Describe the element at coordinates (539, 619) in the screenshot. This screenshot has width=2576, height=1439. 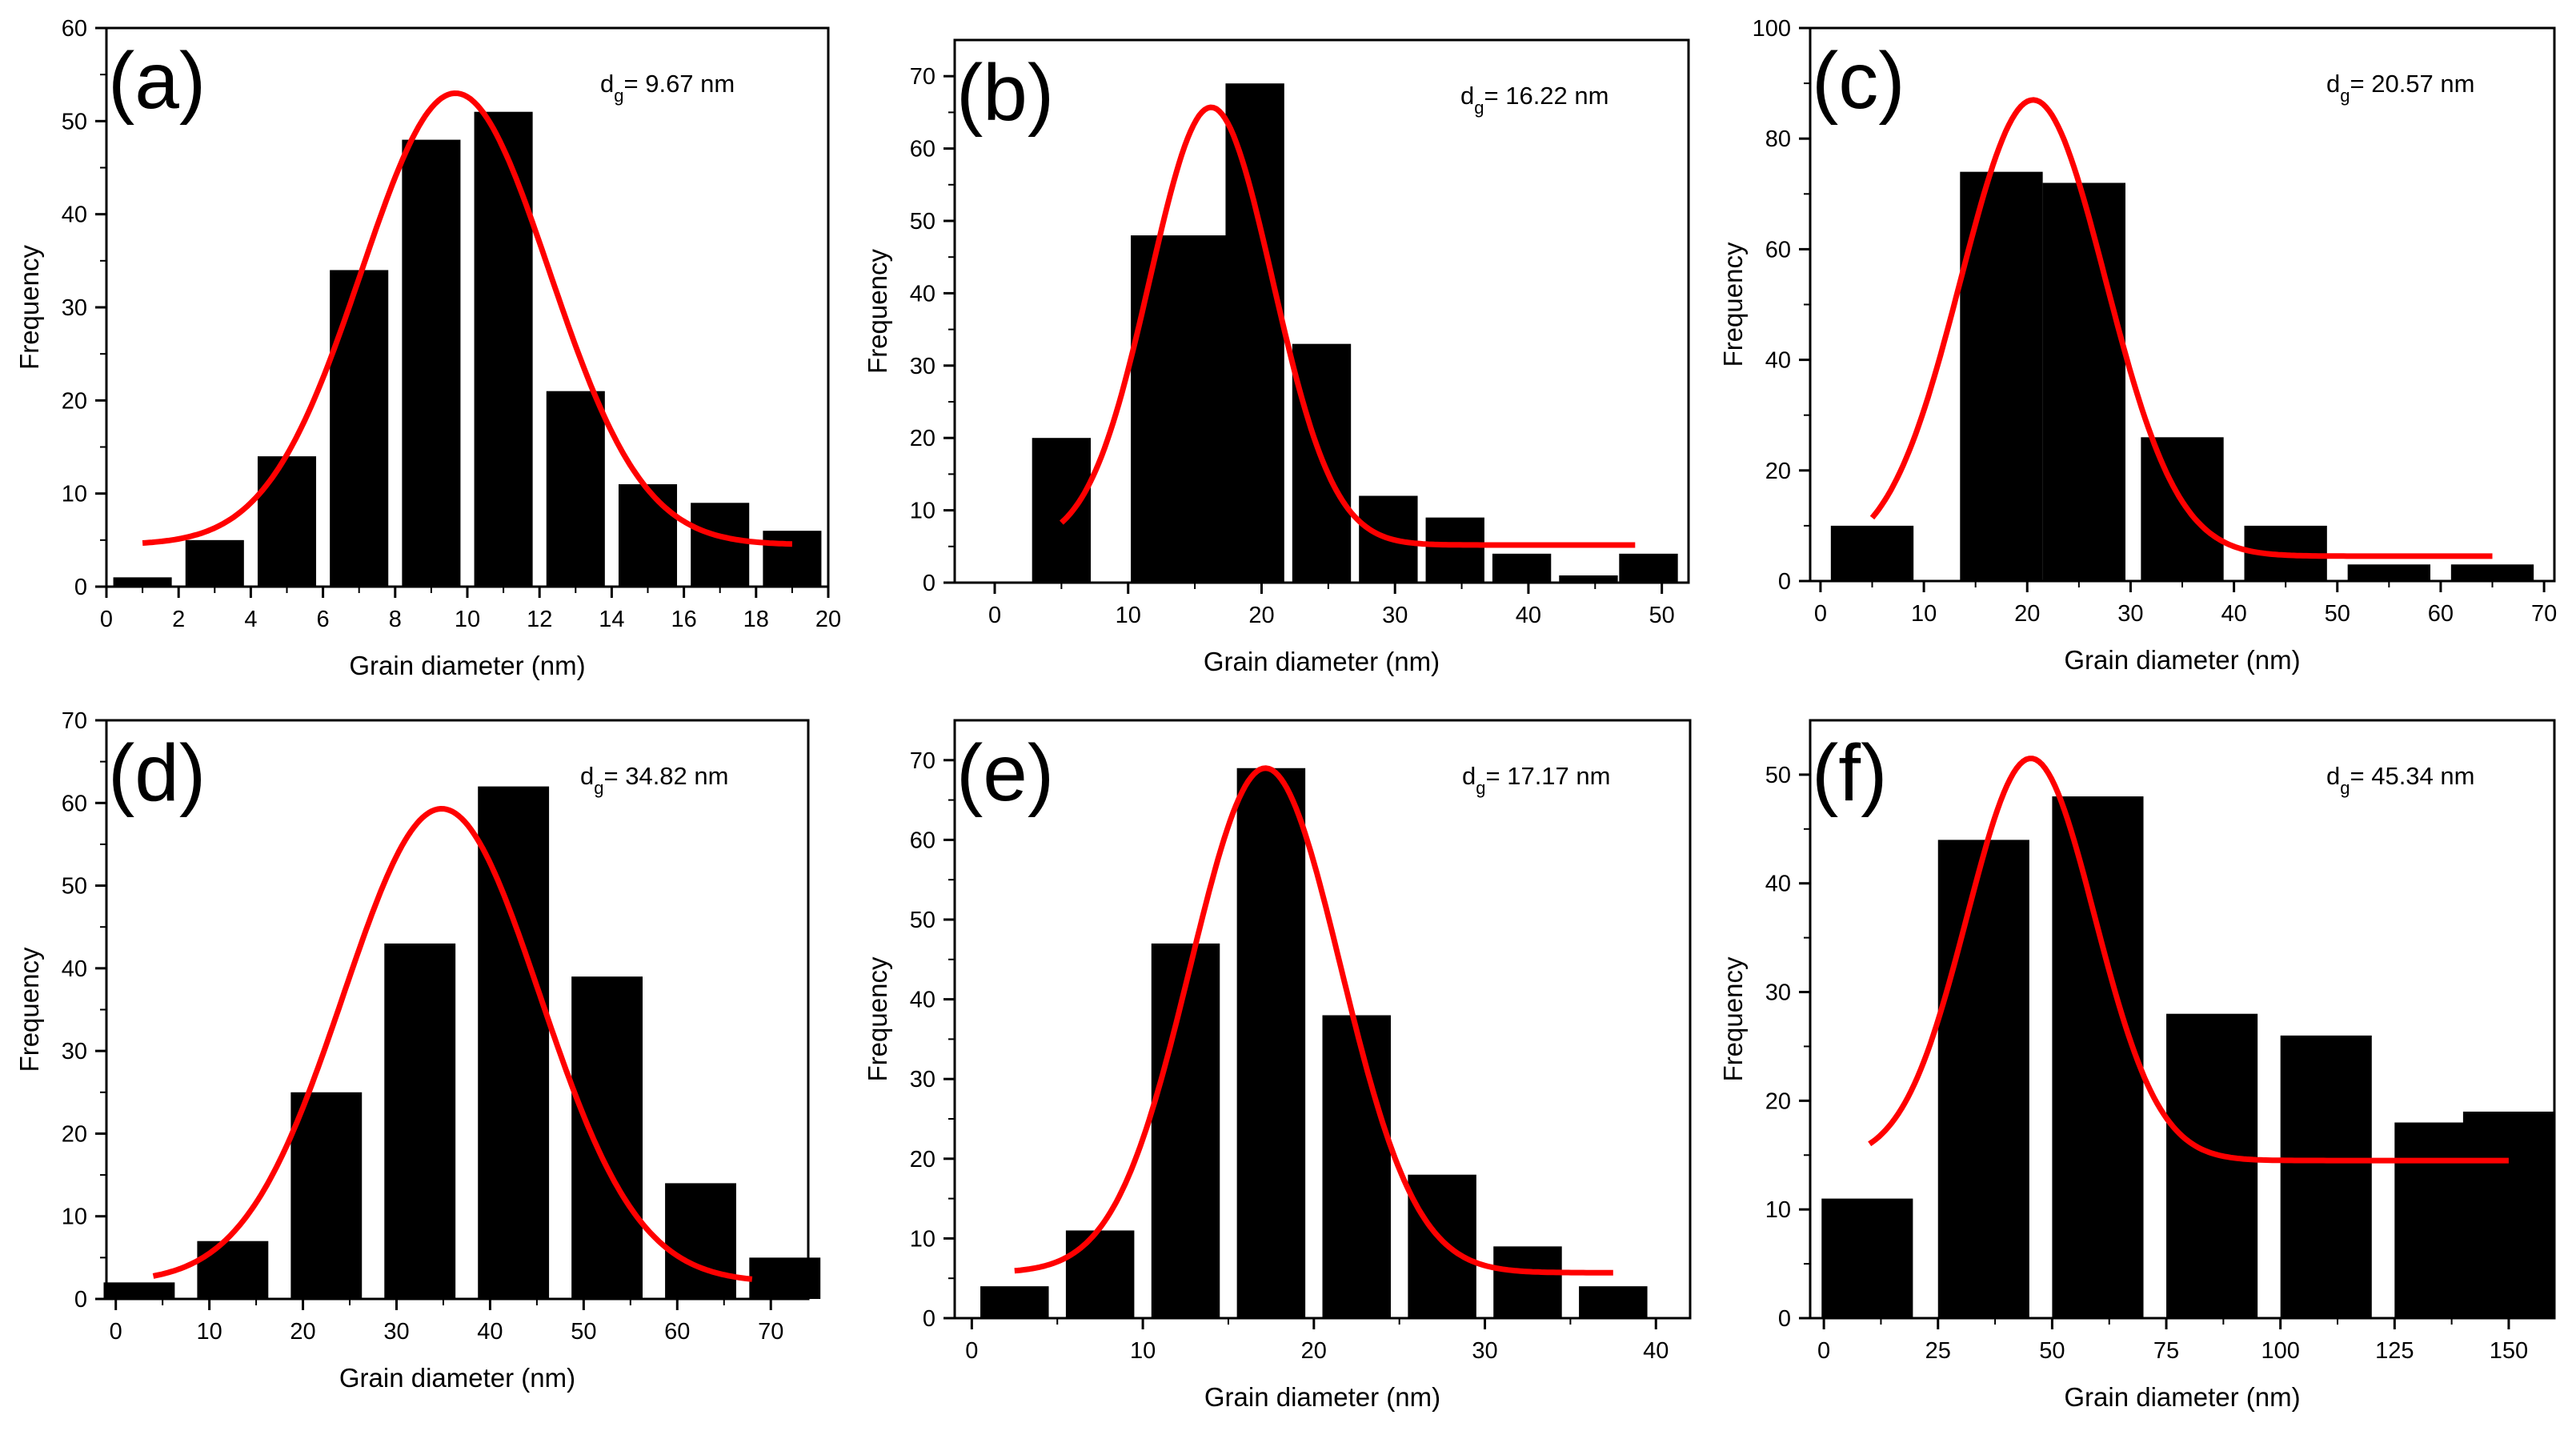
I see `x-tick-label: 12` at that location.